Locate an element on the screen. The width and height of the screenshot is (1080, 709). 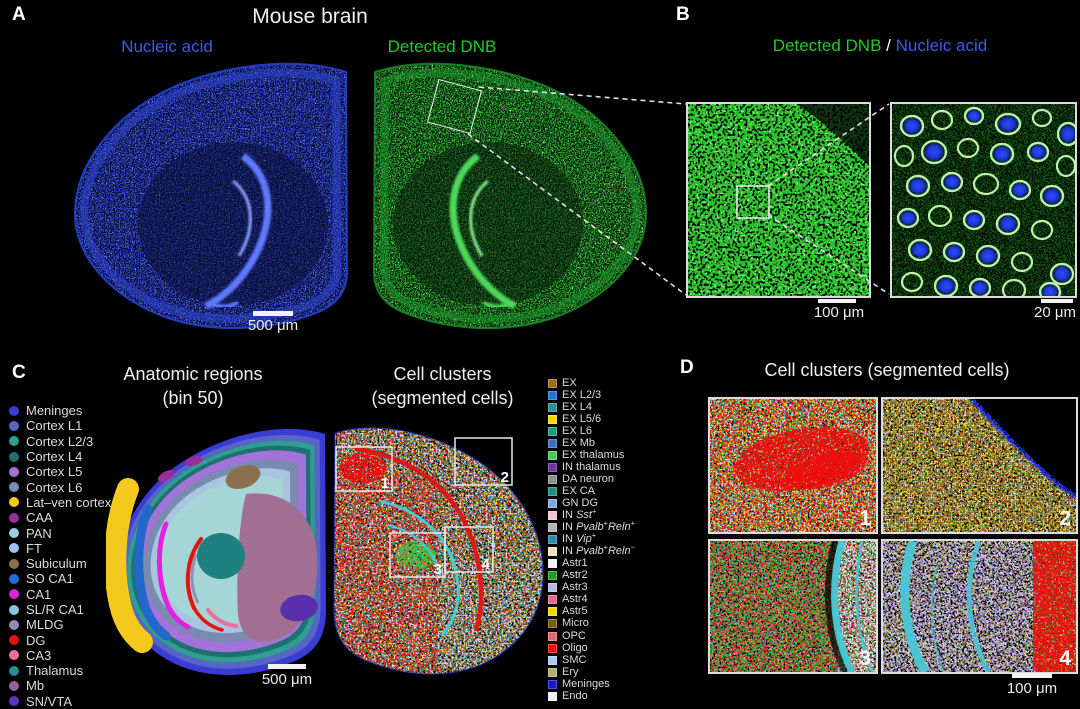
legend-item-astr5: Astr5 is located at coordinates (591, 612).